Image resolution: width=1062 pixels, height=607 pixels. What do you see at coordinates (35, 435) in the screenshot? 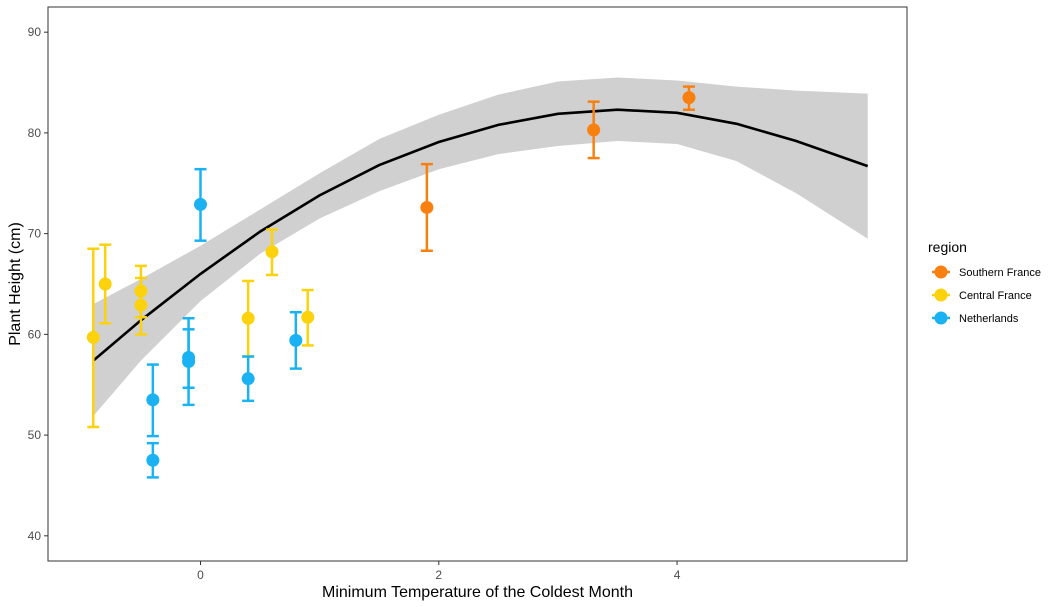
I see `y-tick-label: 50` at bounding box center [35, 435].